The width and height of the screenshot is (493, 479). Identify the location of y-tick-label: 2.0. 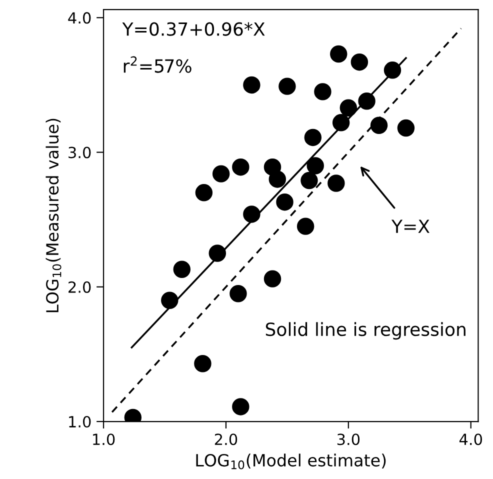
(79, 287).